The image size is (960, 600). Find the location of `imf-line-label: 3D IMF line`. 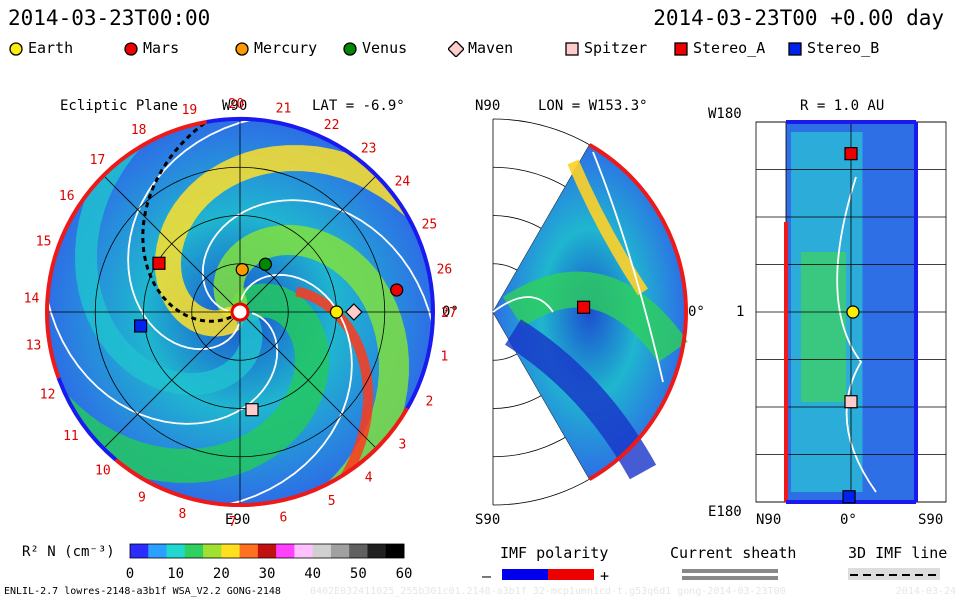

imf-line-label: 3D IMF line is located at coordinates (897, 553).